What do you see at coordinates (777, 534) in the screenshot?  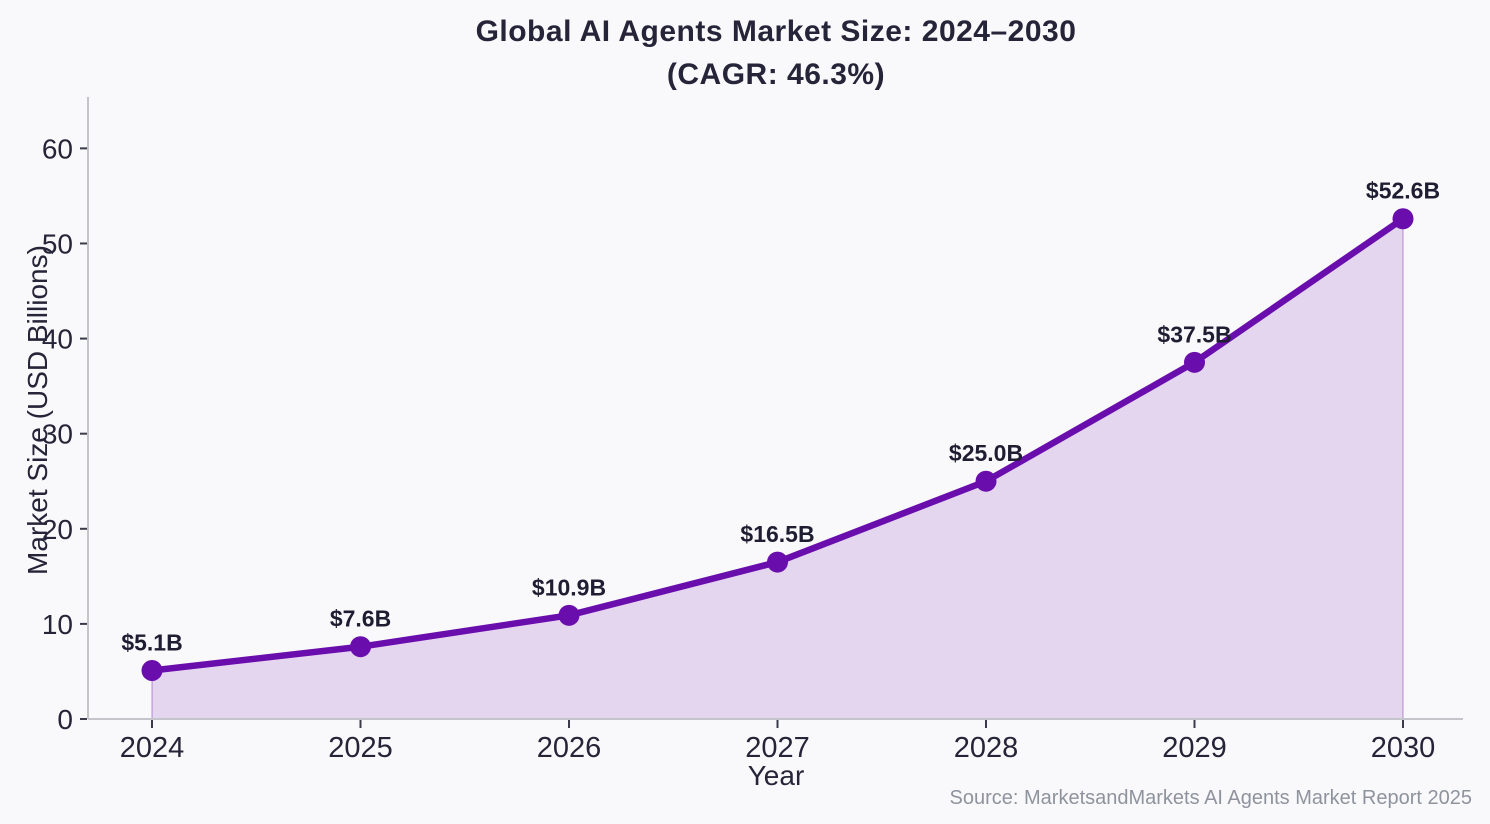 I see `data-point-label-2027: $16.5B` at bounding box center [777, 534].